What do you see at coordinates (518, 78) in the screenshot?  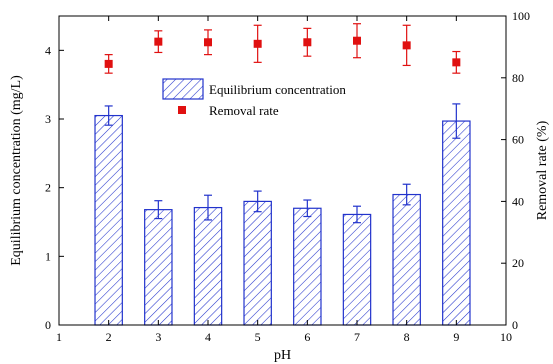 I see `y-right-tick-label: 80` at bounding box center [518, 78].